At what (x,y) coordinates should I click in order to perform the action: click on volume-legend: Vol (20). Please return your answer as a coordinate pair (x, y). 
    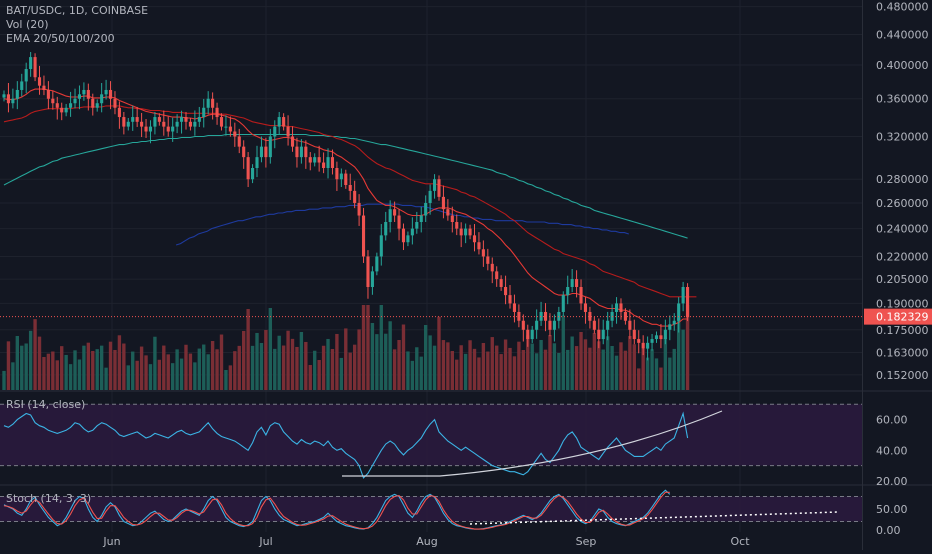
    Looking at the image, I should click on (27, 24).